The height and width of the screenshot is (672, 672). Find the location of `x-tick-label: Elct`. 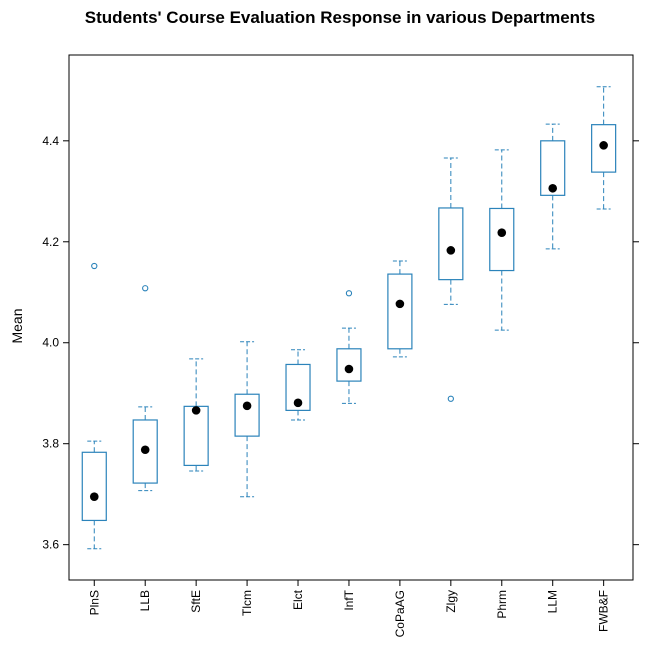

x-tick-label: Elct is located at coordinates (298, 599).